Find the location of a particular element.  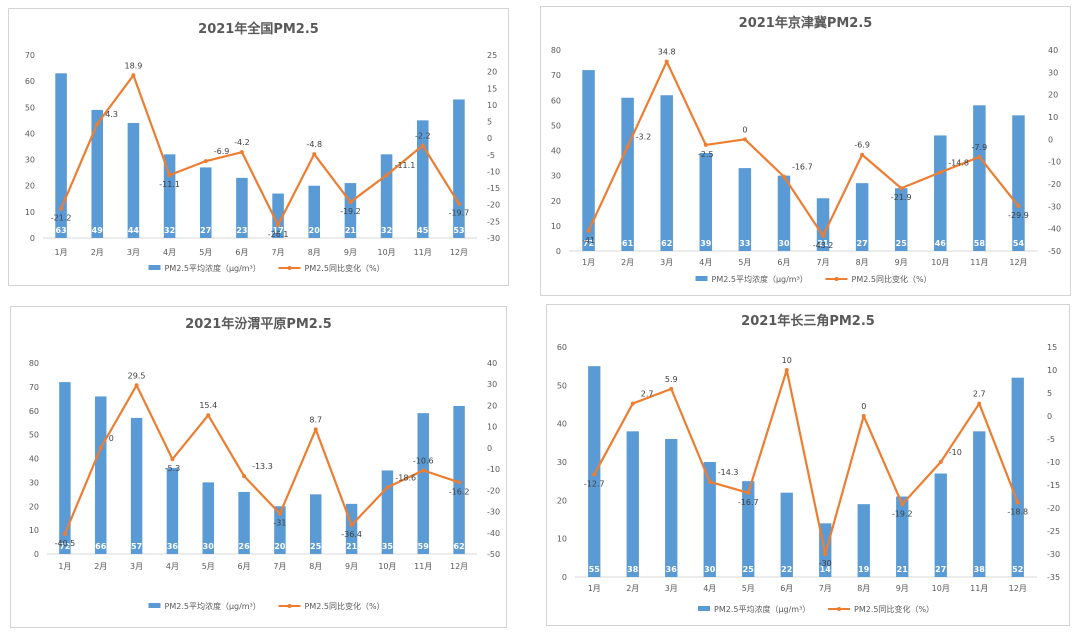

bar-6月 is located at coordinates (242, 207).